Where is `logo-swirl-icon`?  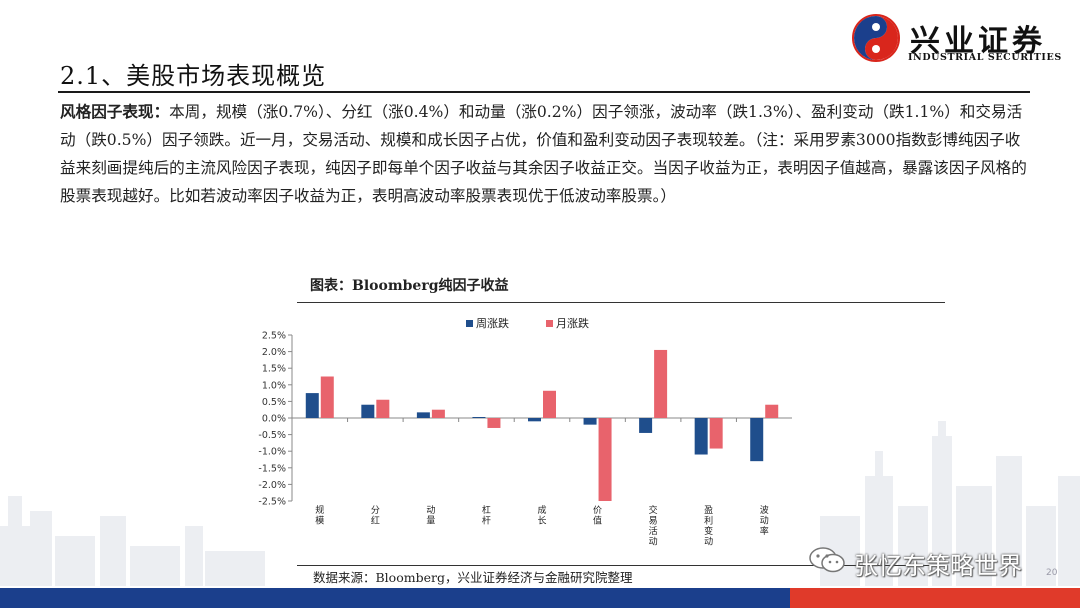
logo-swirl-icon is located at coordinates (876, 38).